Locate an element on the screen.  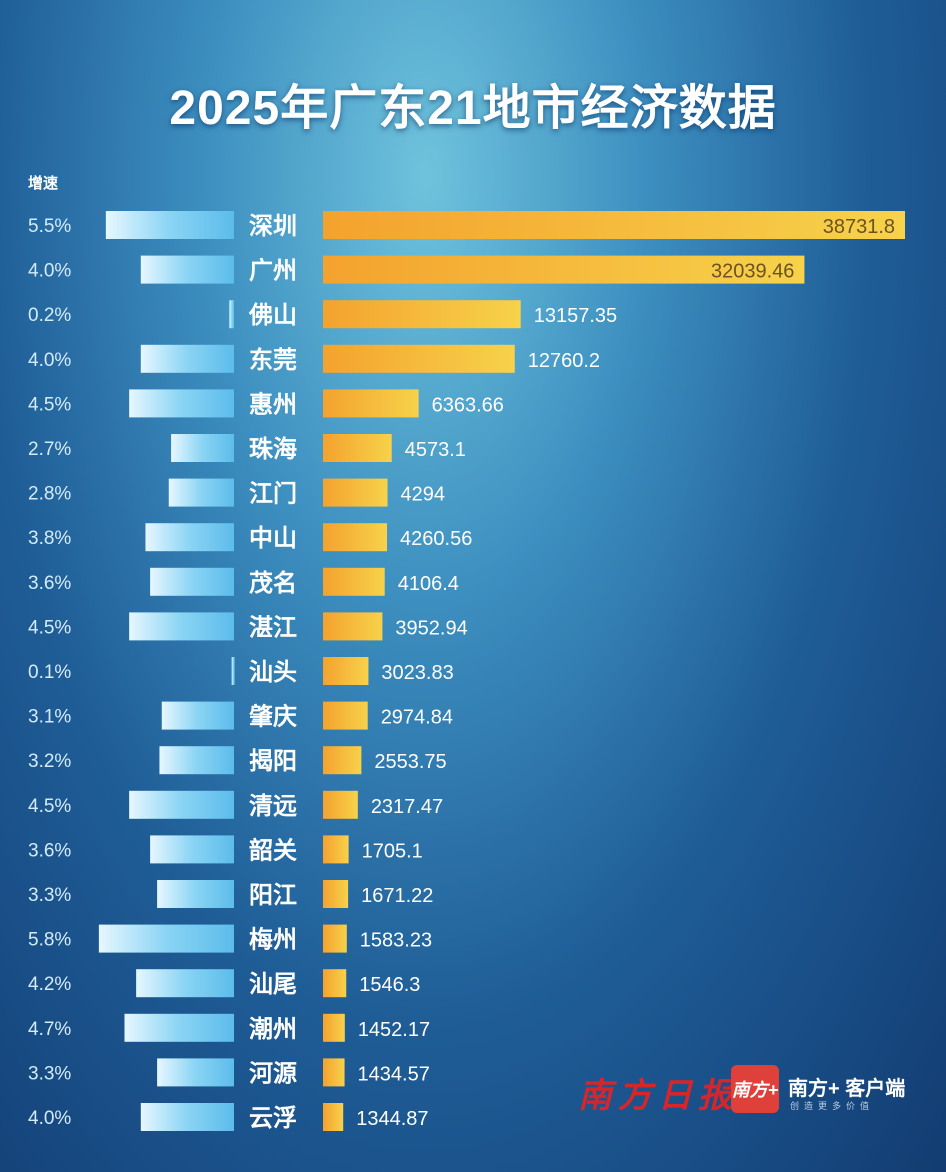
gdp-value-label: 1546.3 is located at coordinates (389, 985).